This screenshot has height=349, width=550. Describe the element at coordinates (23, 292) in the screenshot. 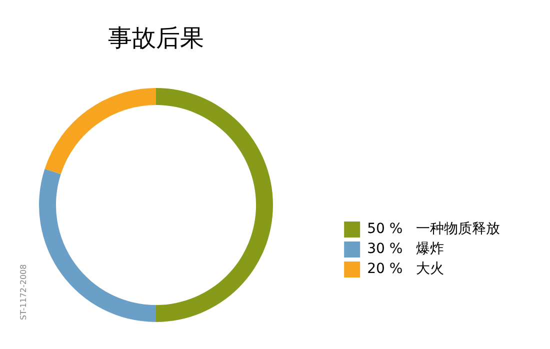

I see `text: ST-1172-2008` at that location.